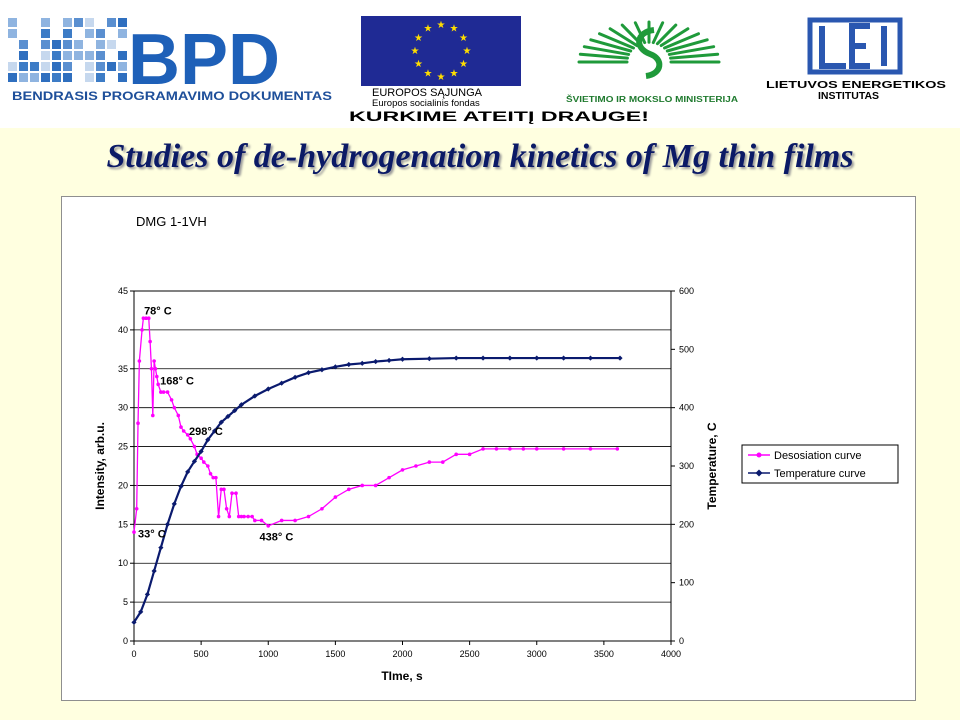  I want to click on y-tick-label: 45, so click(123, 291).